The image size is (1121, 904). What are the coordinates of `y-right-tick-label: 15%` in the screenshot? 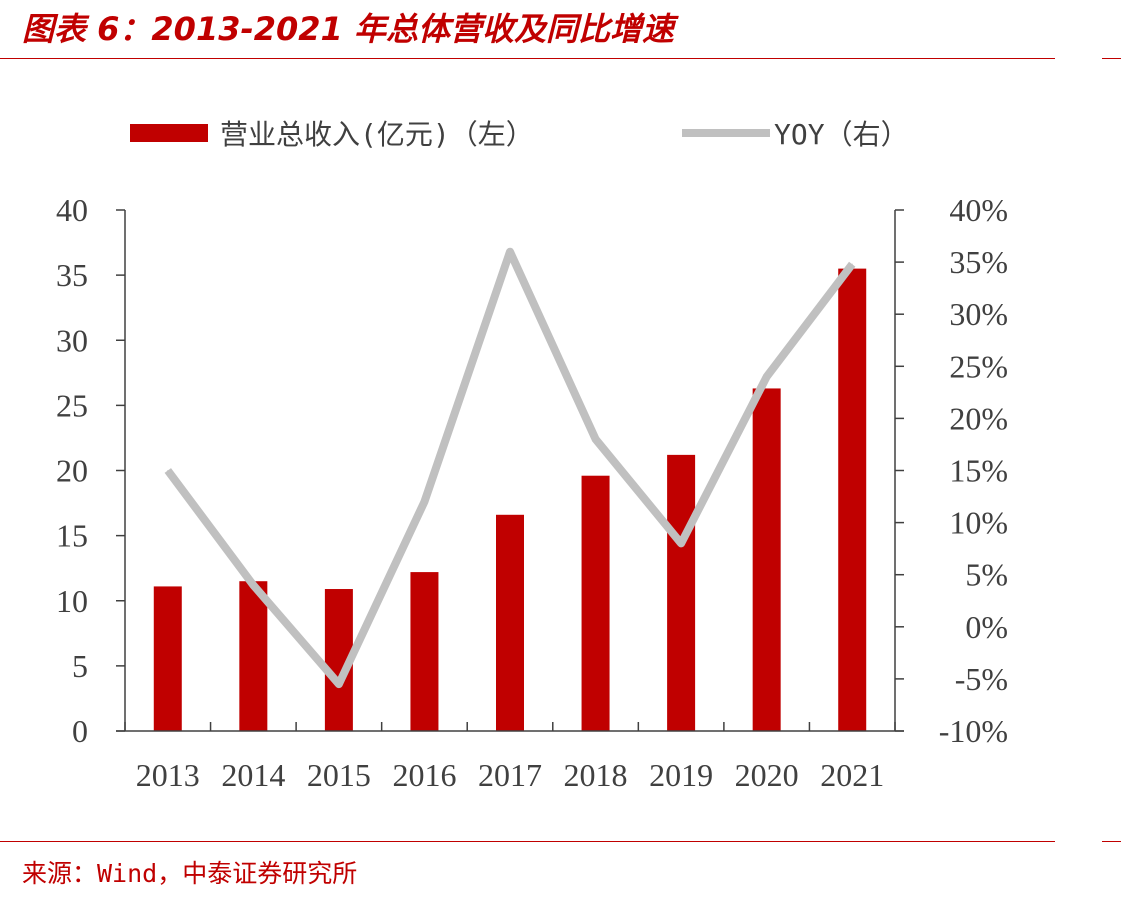 It's located at (978, 471).